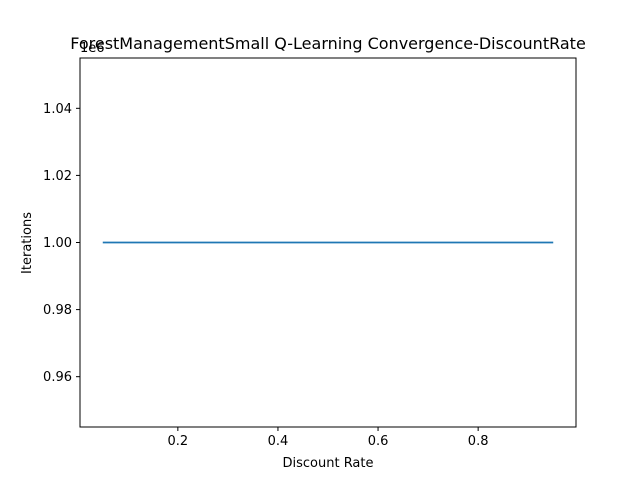  Describe the element at coordinates (327, 463) in the screenshot. I see `x-axis-label: Discount Rate` at that location.